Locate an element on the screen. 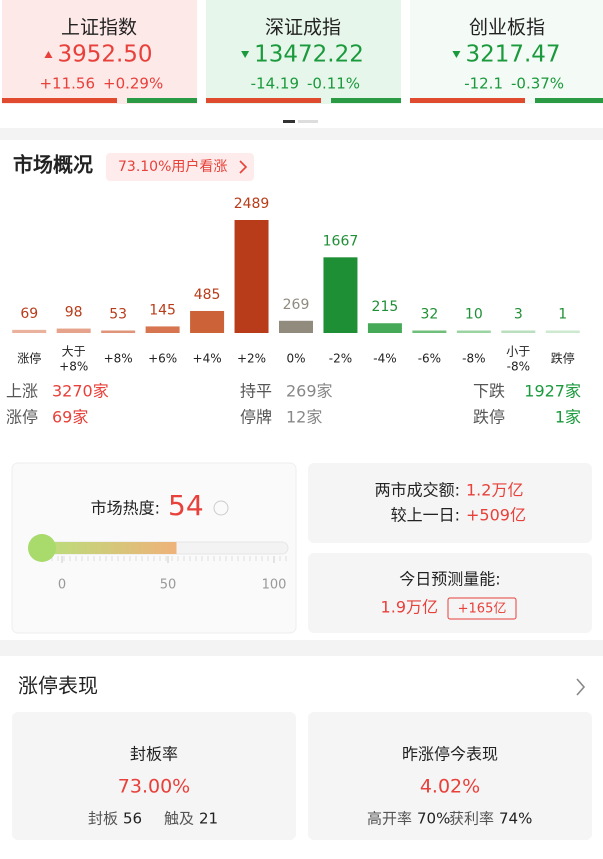 This screenshot has width=603, height=859. stat-value: 269家 is located at coordinates (309, 391).